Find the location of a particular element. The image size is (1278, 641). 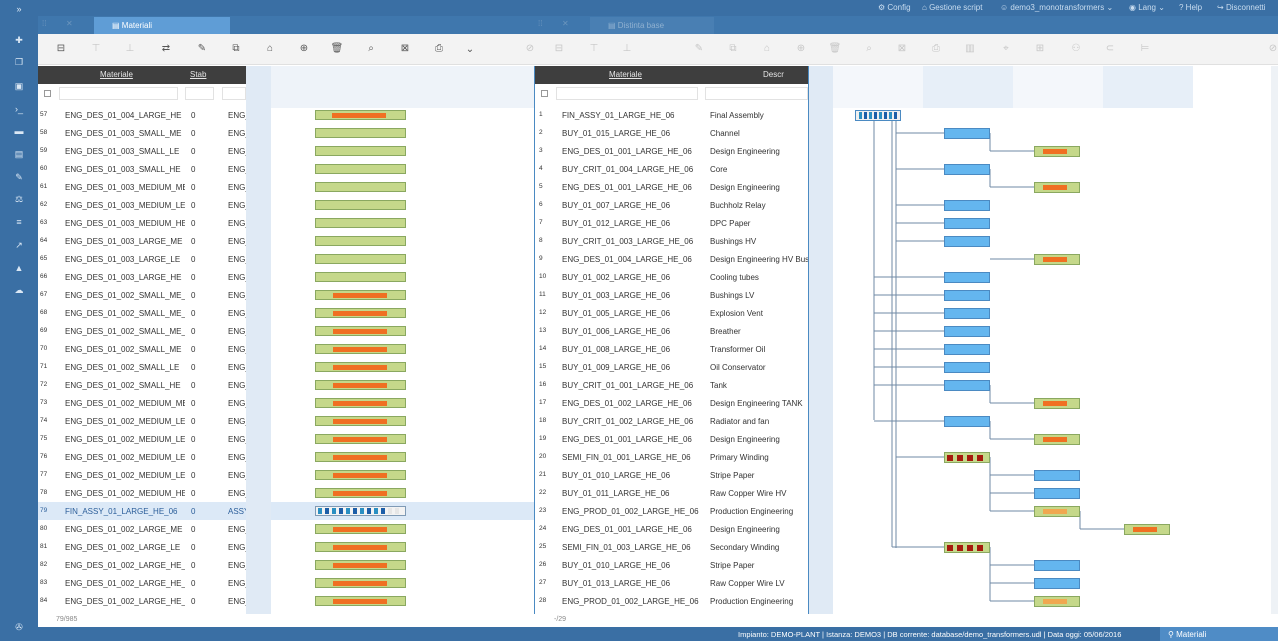

export-icon: ⊟ is located at coordinates (61, 48).